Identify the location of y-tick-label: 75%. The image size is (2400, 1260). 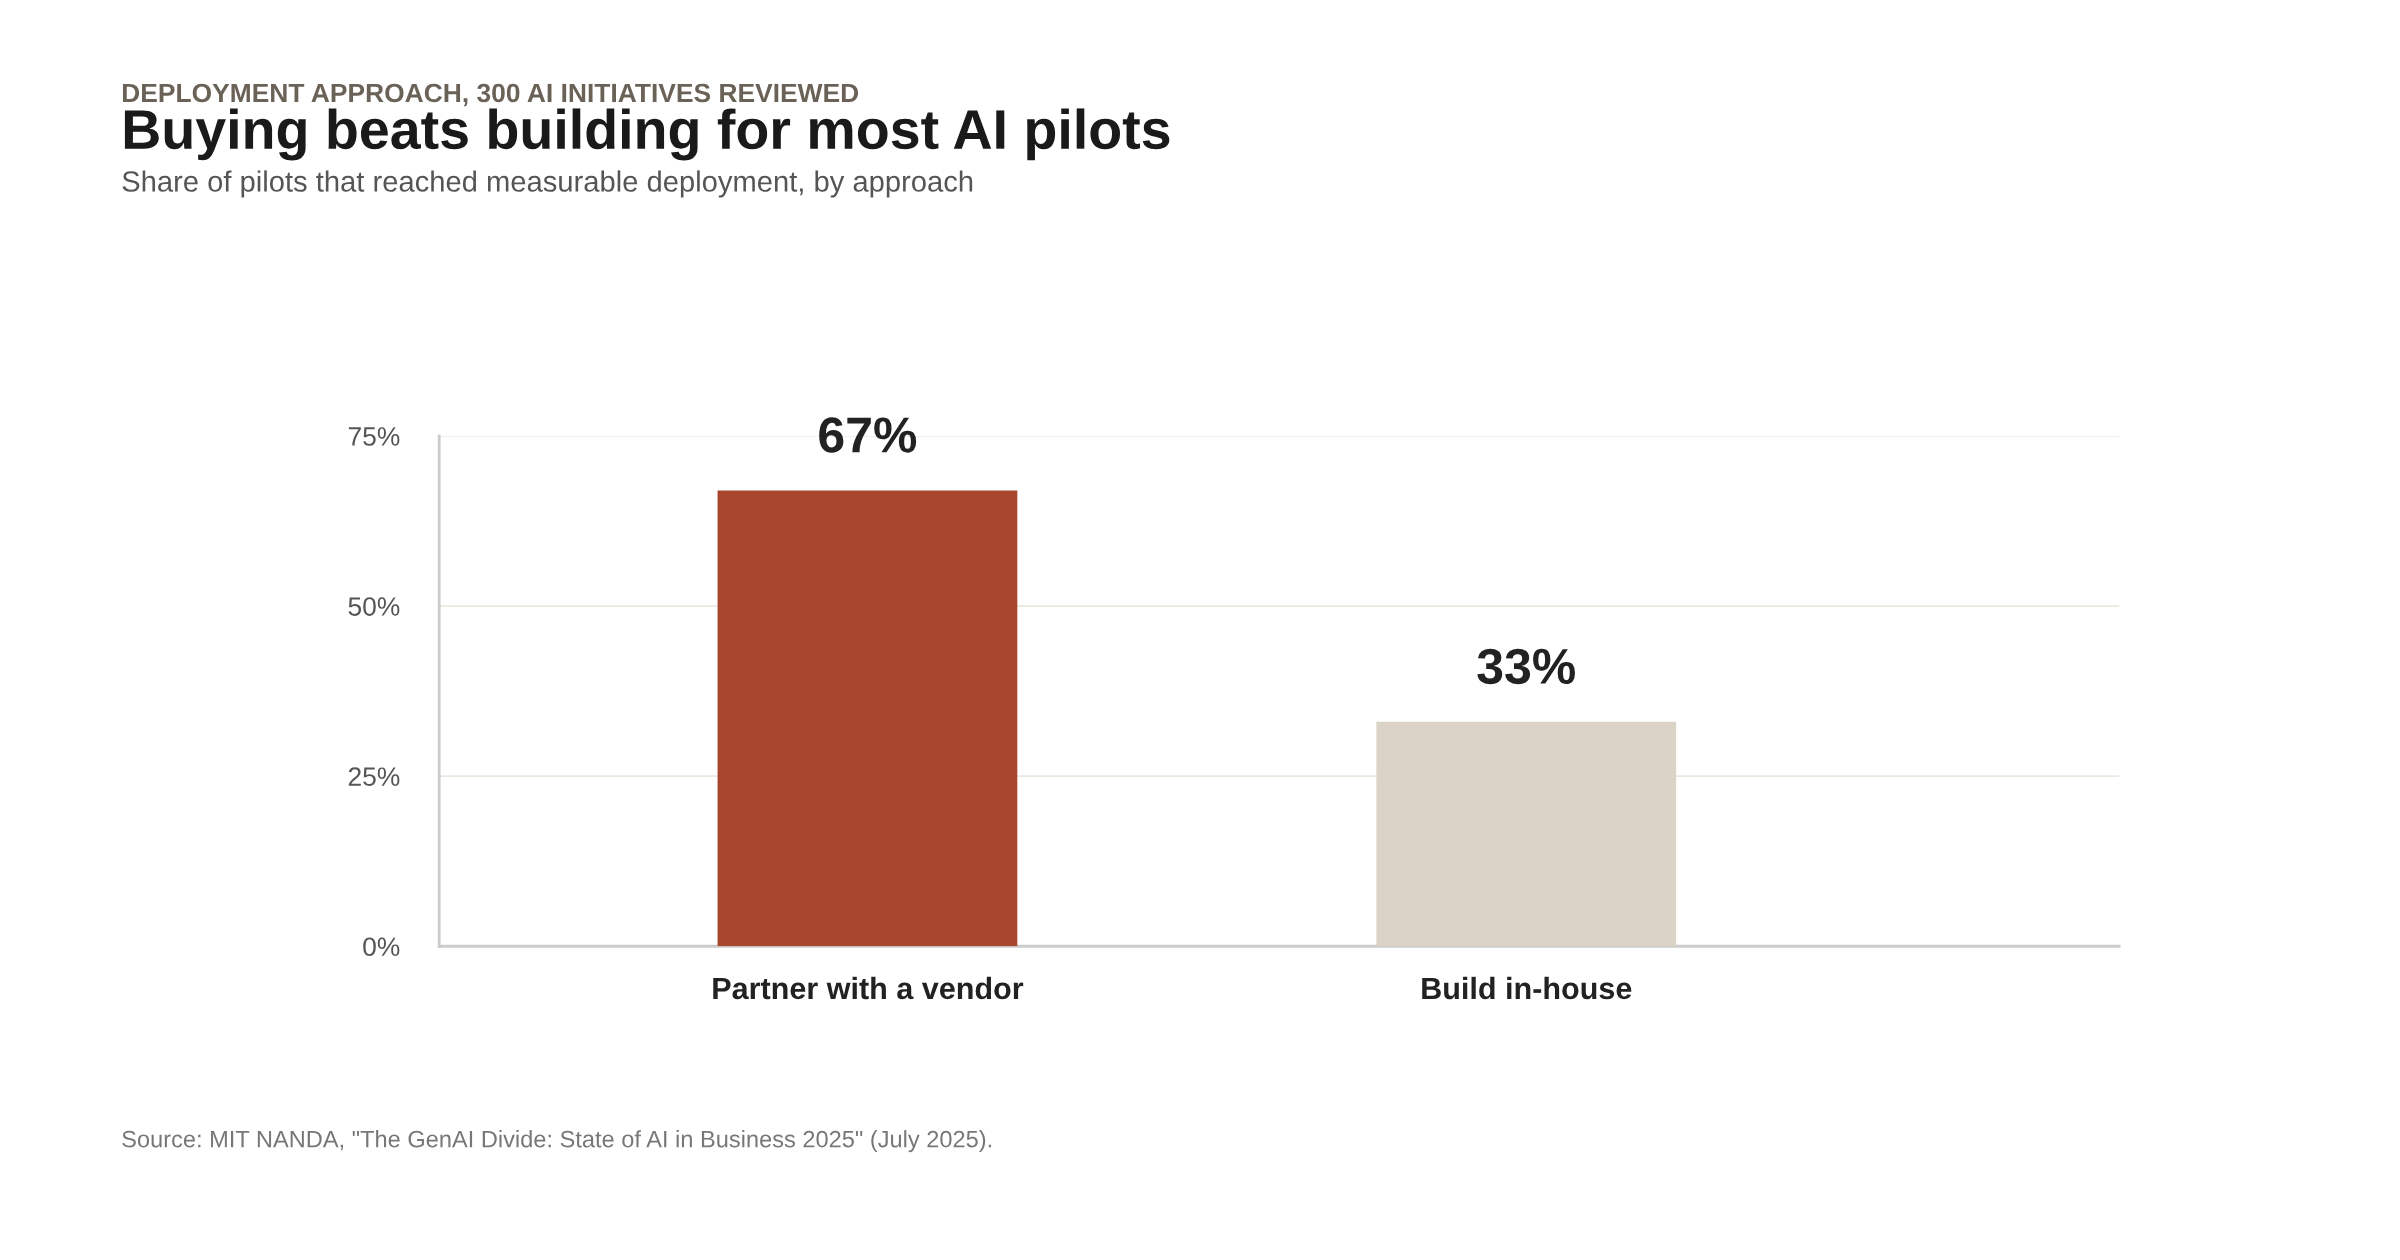
(374, 436).